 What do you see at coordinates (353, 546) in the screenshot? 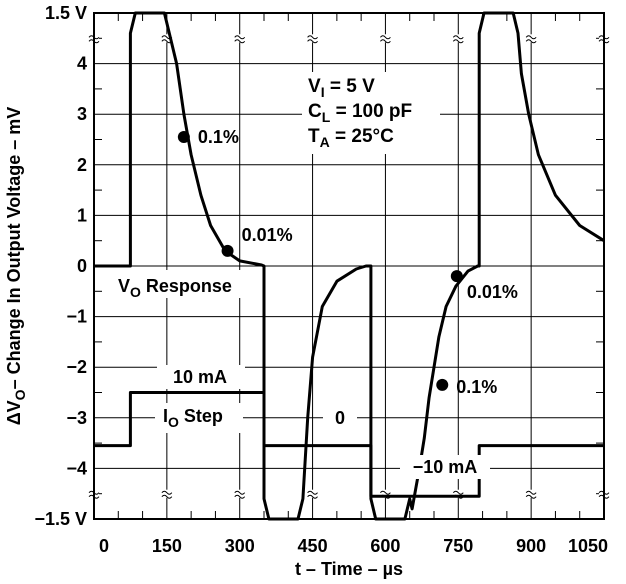
I see `x-tick-labels: 0 150 300 450 600 750 900 1050` at bounding box center [353, 546].